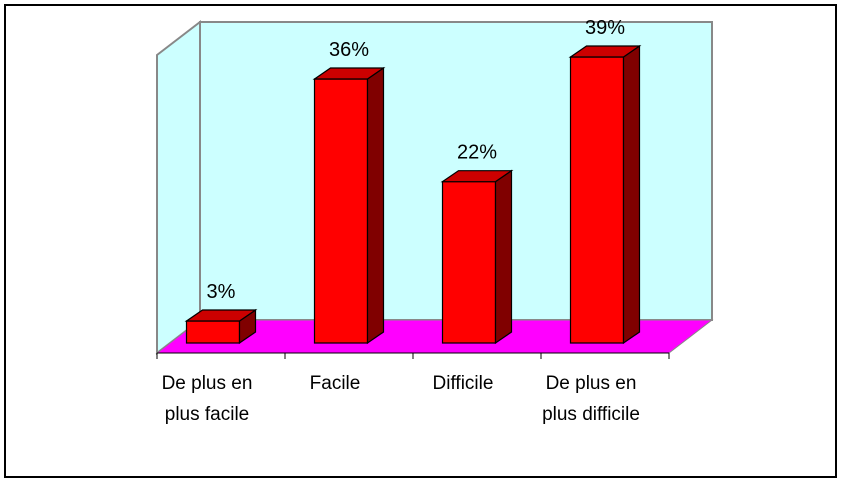 This screenshot has height=483, width=842. What do you see at coordinates (349, 50) in the screenshot?
I see `value-label: 36%` at bounding box center [349, 50].